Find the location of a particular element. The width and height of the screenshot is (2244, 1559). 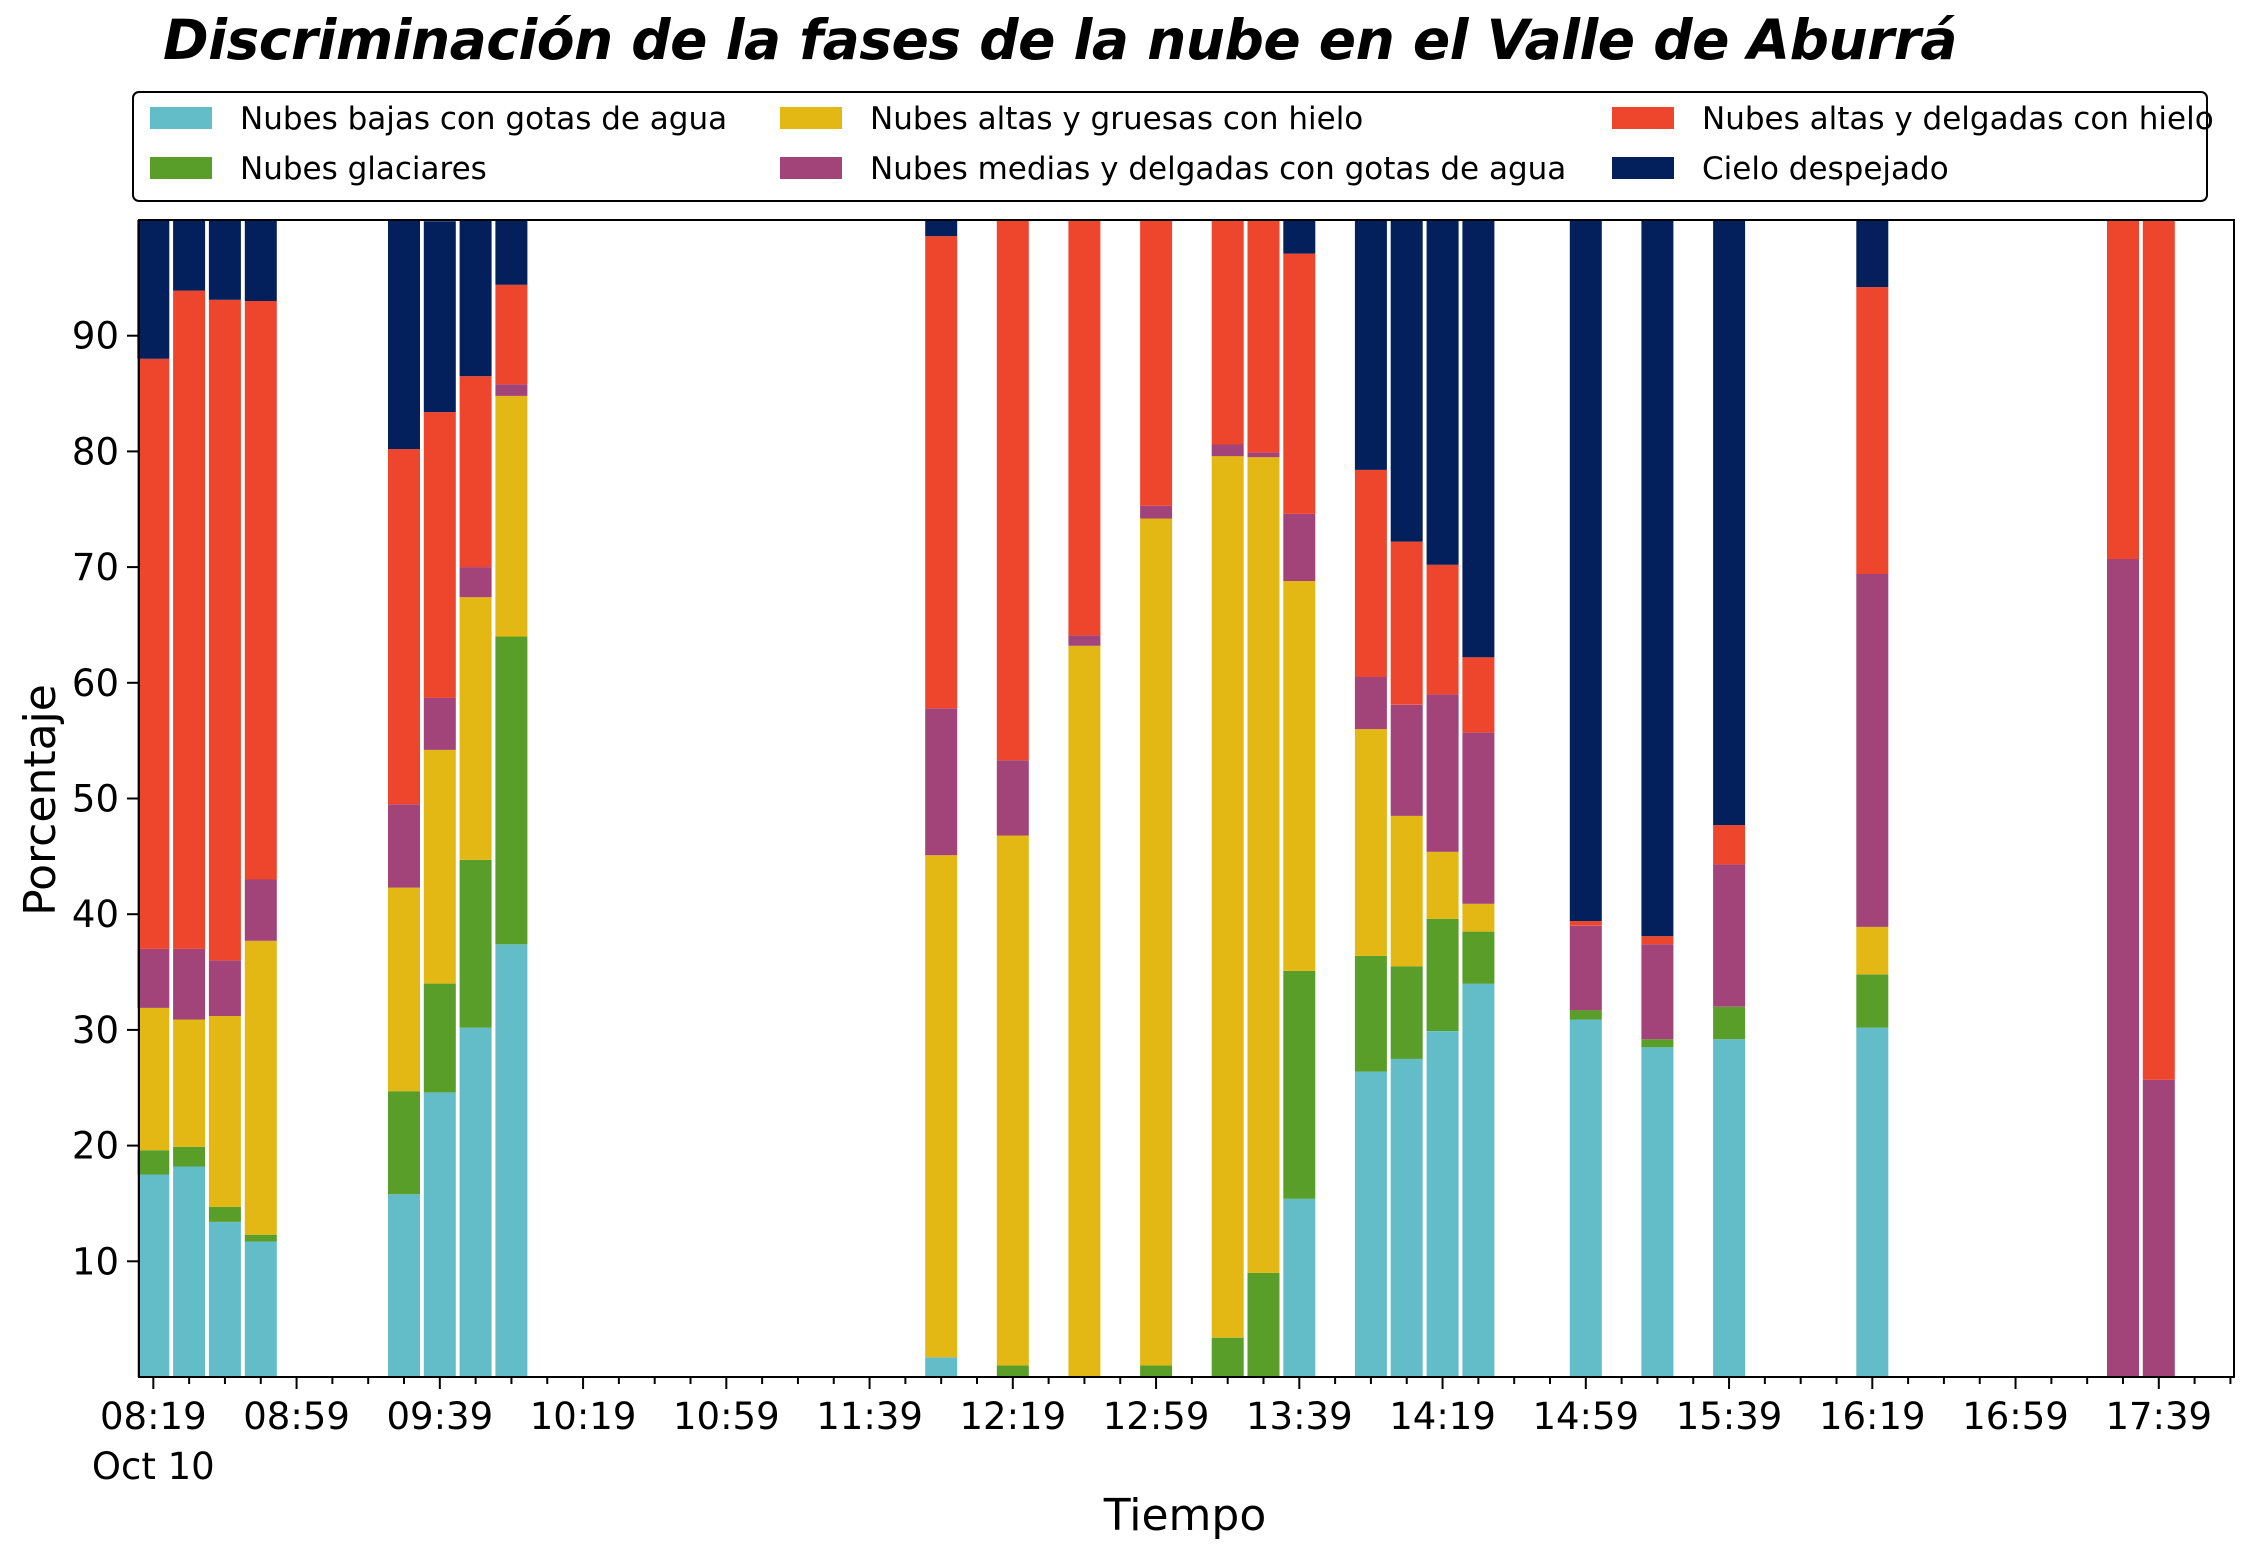

y-tick-label: 70 is located at coordinates (95, 567).